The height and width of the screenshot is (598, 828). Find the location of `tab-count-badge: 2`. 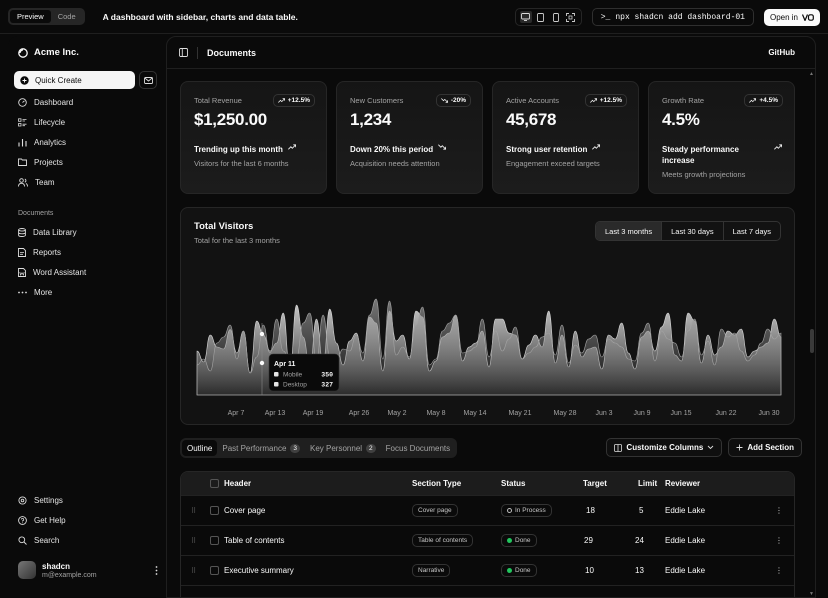

tab-count-badge: 2 is located at coordinates (371, 448).